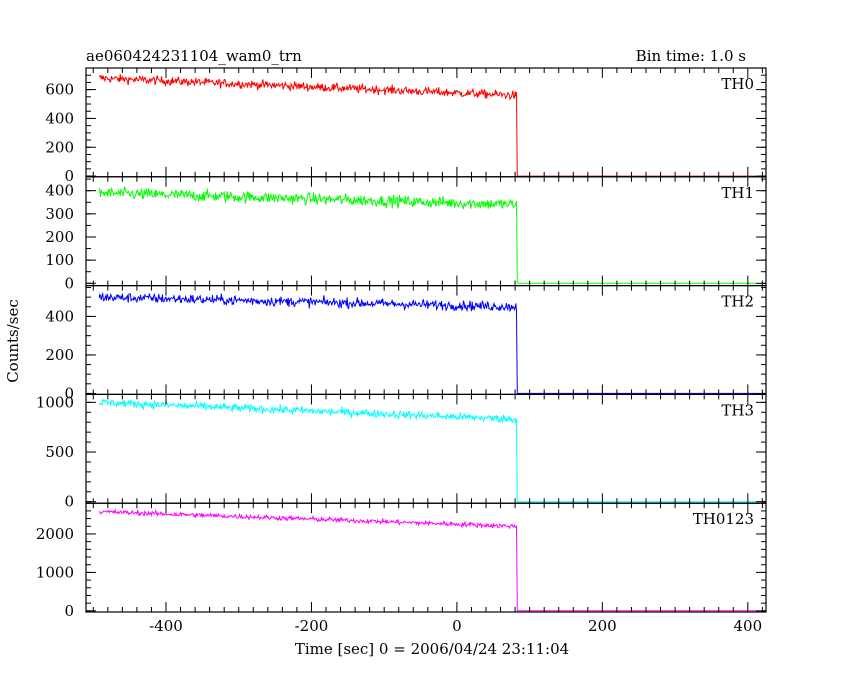 The image size is (850, 680). What do you see at coordinates (723, 519) in the screenshot?
I see `panel-label-th0123: TH0123` at bounding box center [723, 519].